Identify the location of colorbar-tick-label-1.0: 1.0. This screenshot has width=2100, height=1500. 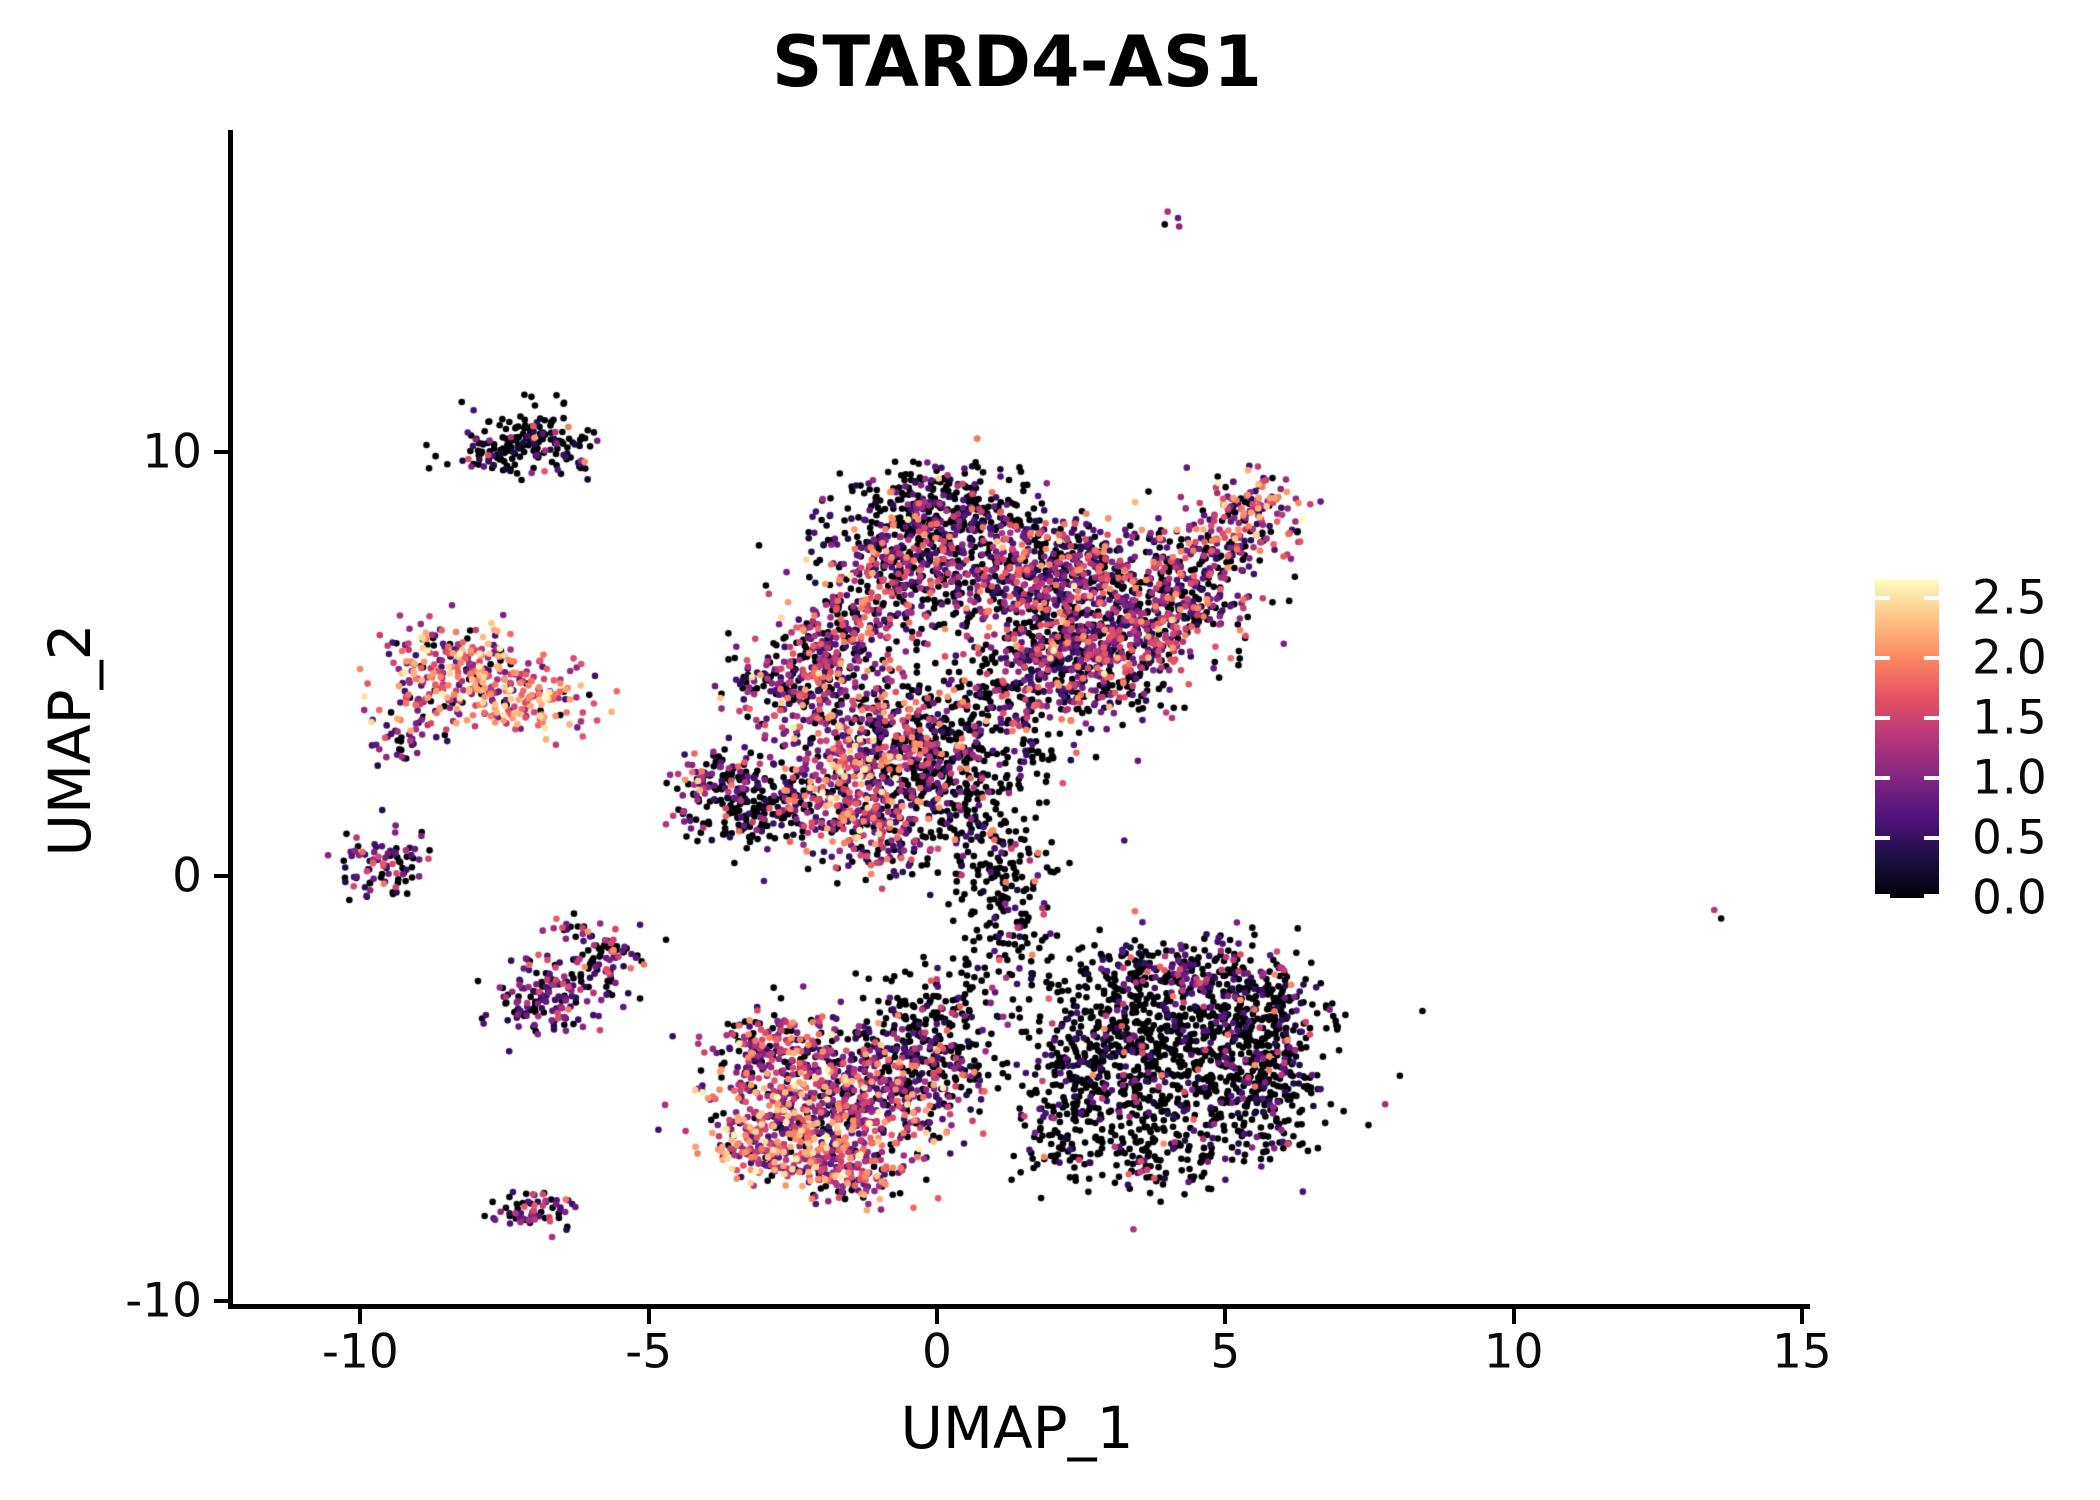
(2009, 778).